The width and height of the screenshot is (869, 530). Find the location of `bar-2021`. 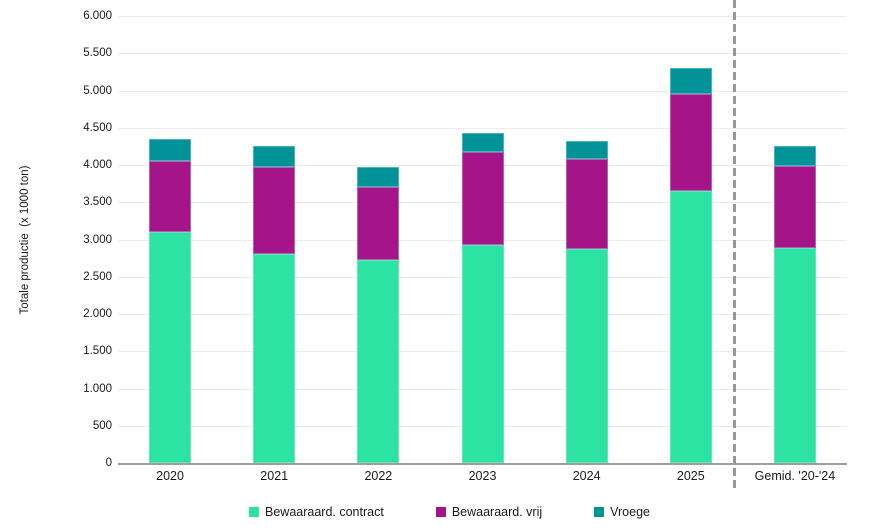

bar-2021 is located at coordinates (274, 239).